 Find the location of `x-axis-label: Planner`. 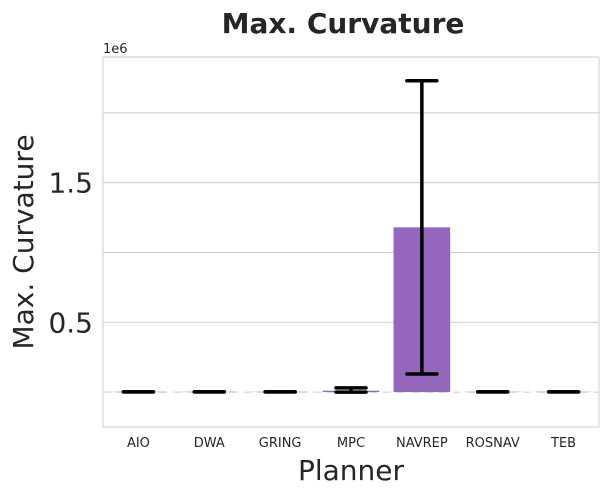

x-axis-label: Planner is located at coordinates (351, 470).